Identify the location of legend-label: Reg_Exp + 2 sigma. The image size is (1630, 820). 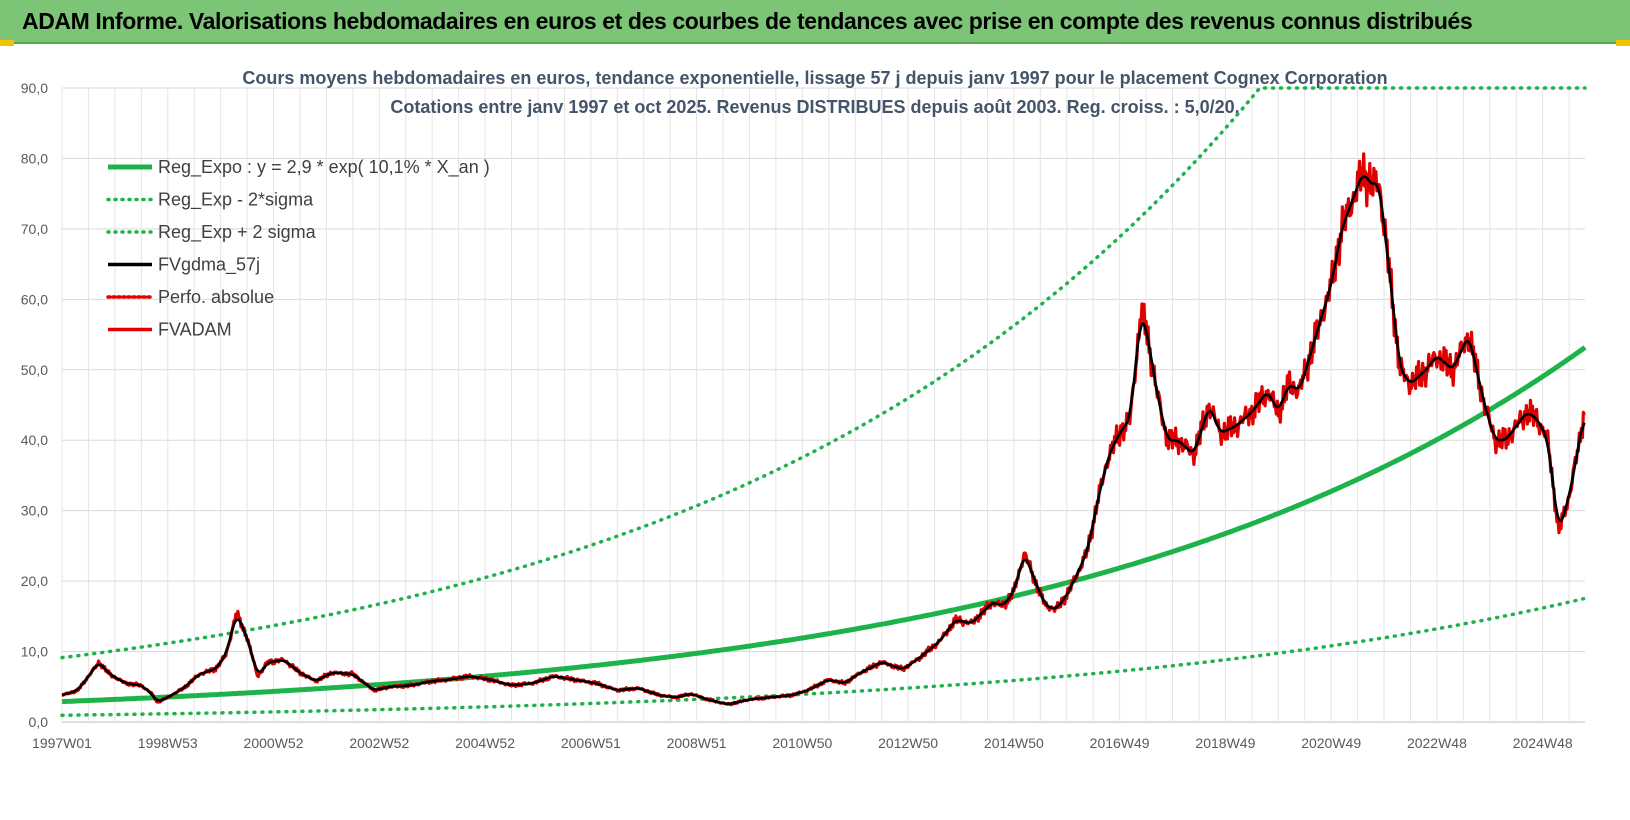
(237, 232).